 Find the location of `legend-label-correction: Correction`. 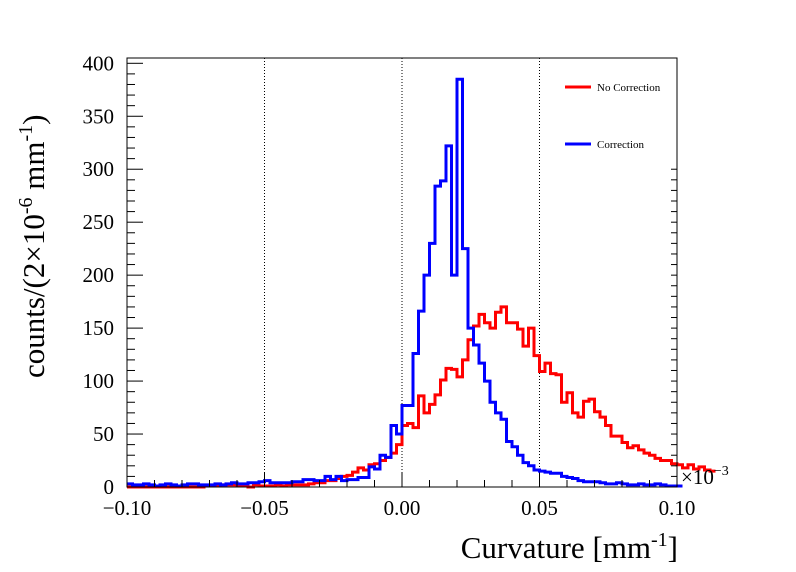

legend-label-correction: Correction is located at coordinates (621, 145).